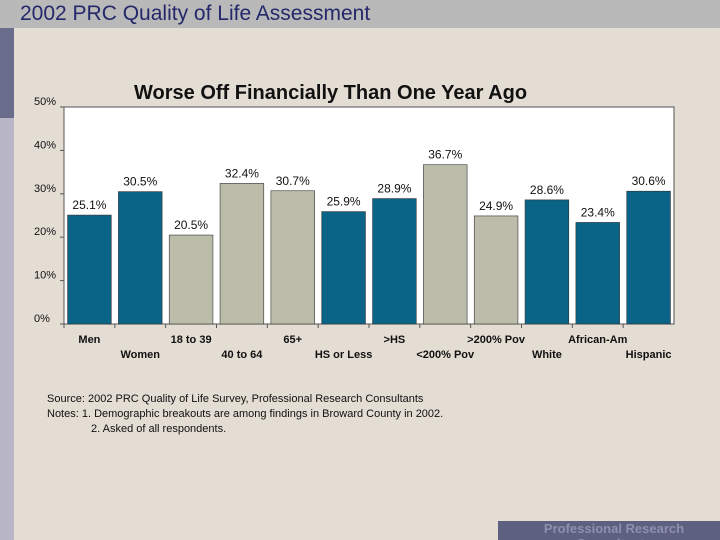 This screenshot has width=720, height=540. I want to click on data-label: 20.5%, so click(191, 225).